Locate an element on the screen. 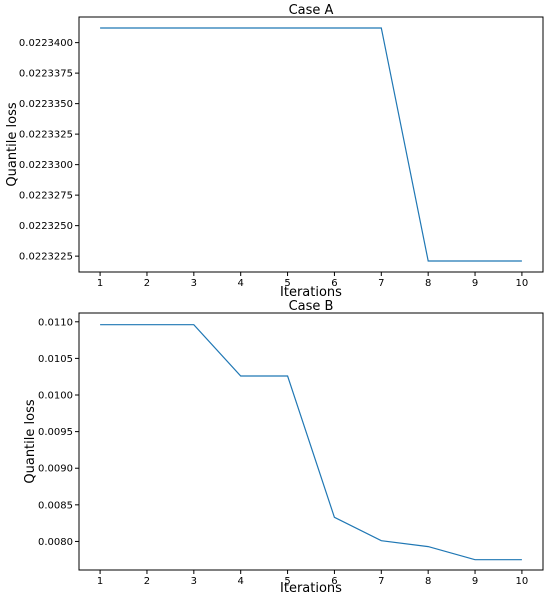 This screenshot has width=550, height=597. y-tick-label: 0.0223250 is located at coordinates (46, 226).